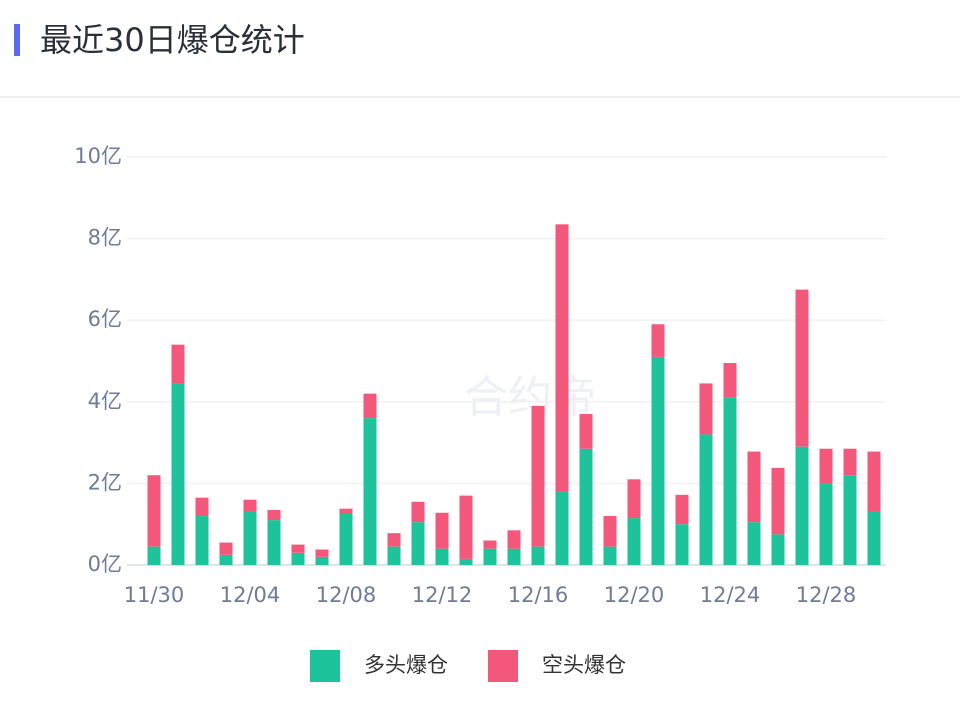  What do you see at coordinates (105, 238) in the screenshot?
I see `y-tick-label: 8亿` at bounding box center [105, 238].